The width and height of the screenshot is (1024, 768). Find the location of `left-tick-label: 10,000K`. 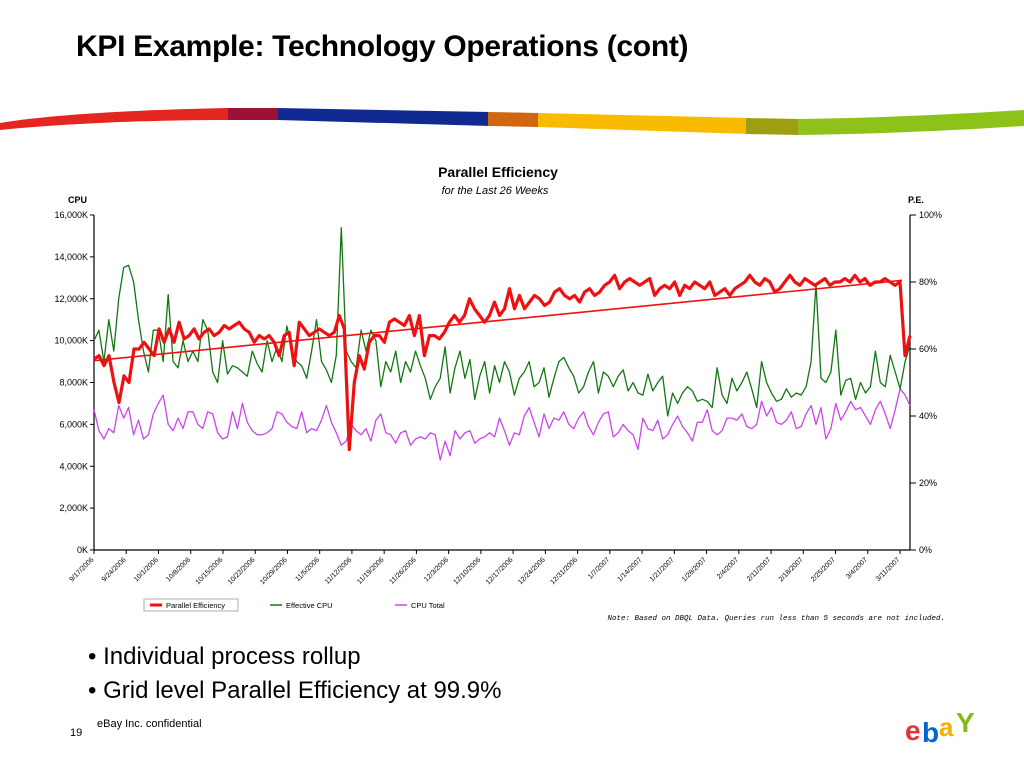

left-tick-label: 10,000K is located at coordinates (71, 341).